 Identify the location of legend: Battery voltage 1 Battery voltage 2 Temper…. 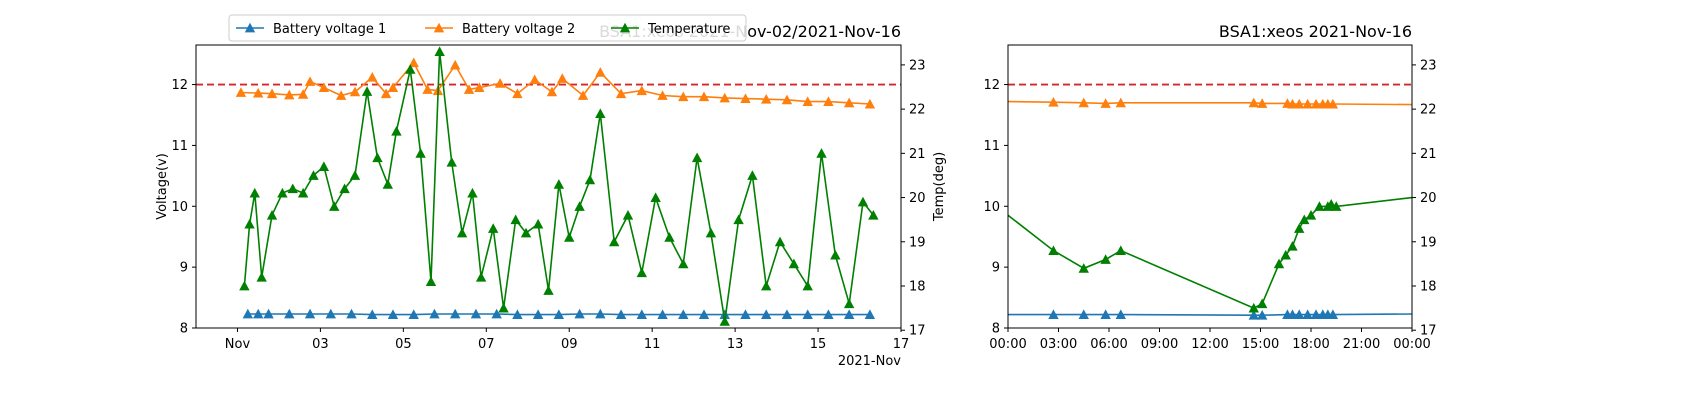
(487, 28).